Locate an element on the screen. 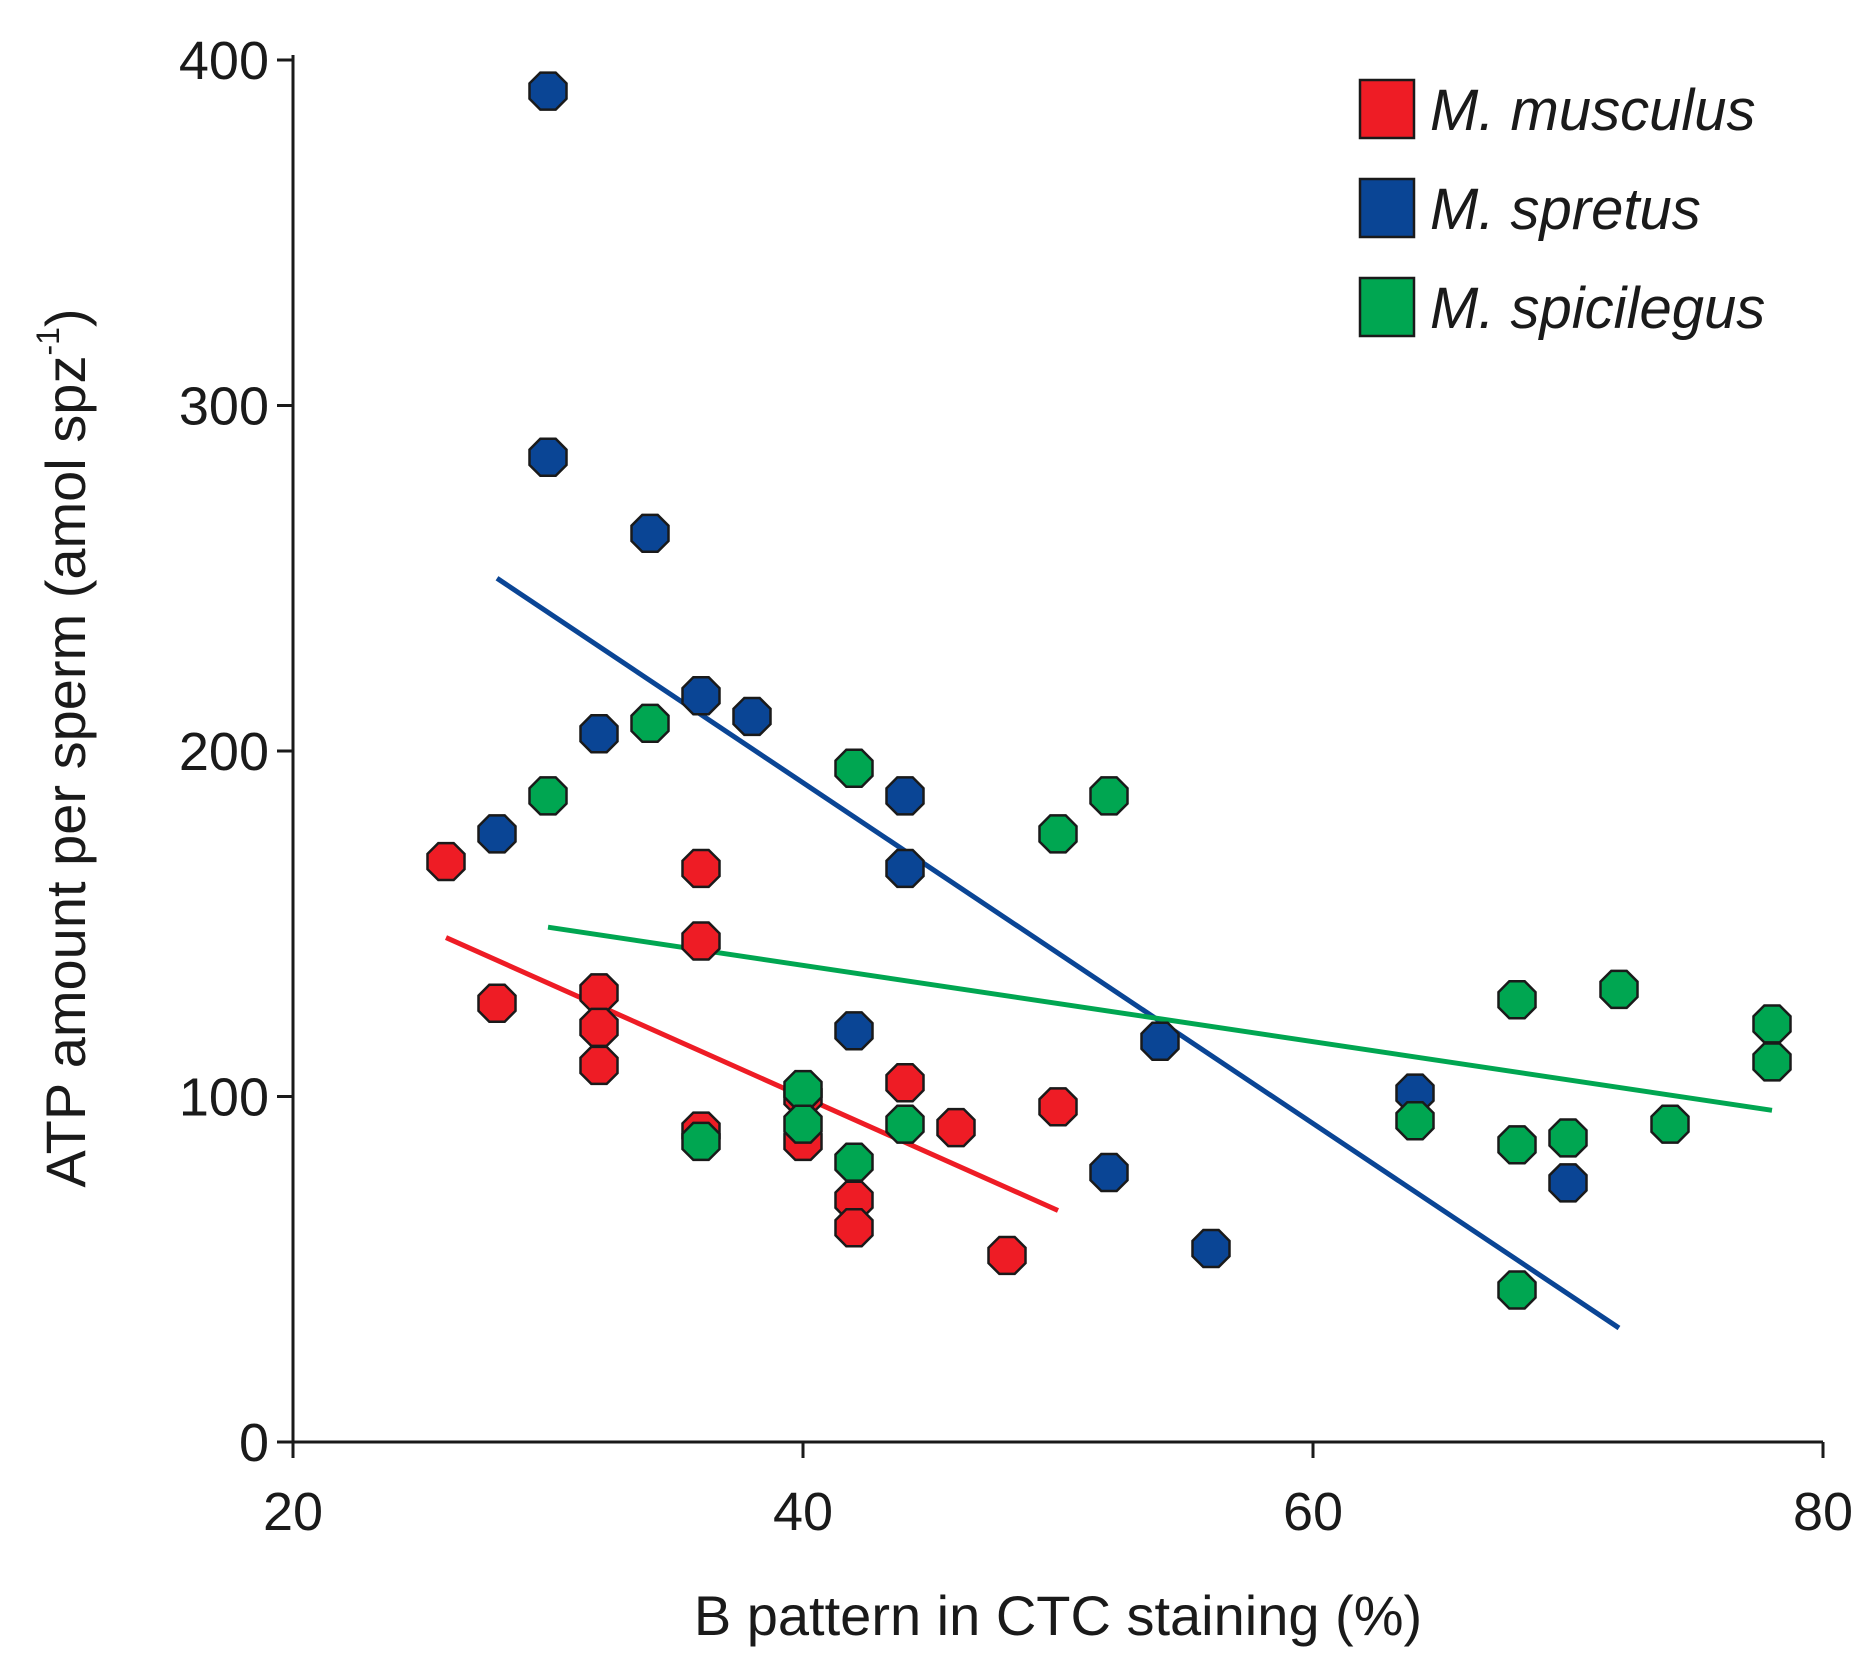  y-ticks: 0 100 200 300 400 is located at coordinates (236, 752).